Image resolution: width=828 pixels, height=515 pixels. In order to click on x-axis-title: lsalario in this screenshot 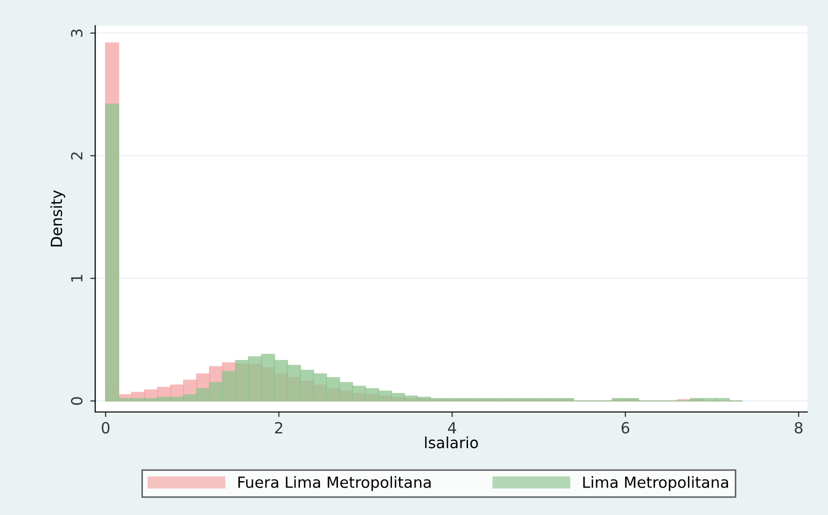, I will do `click(451, 442)`.